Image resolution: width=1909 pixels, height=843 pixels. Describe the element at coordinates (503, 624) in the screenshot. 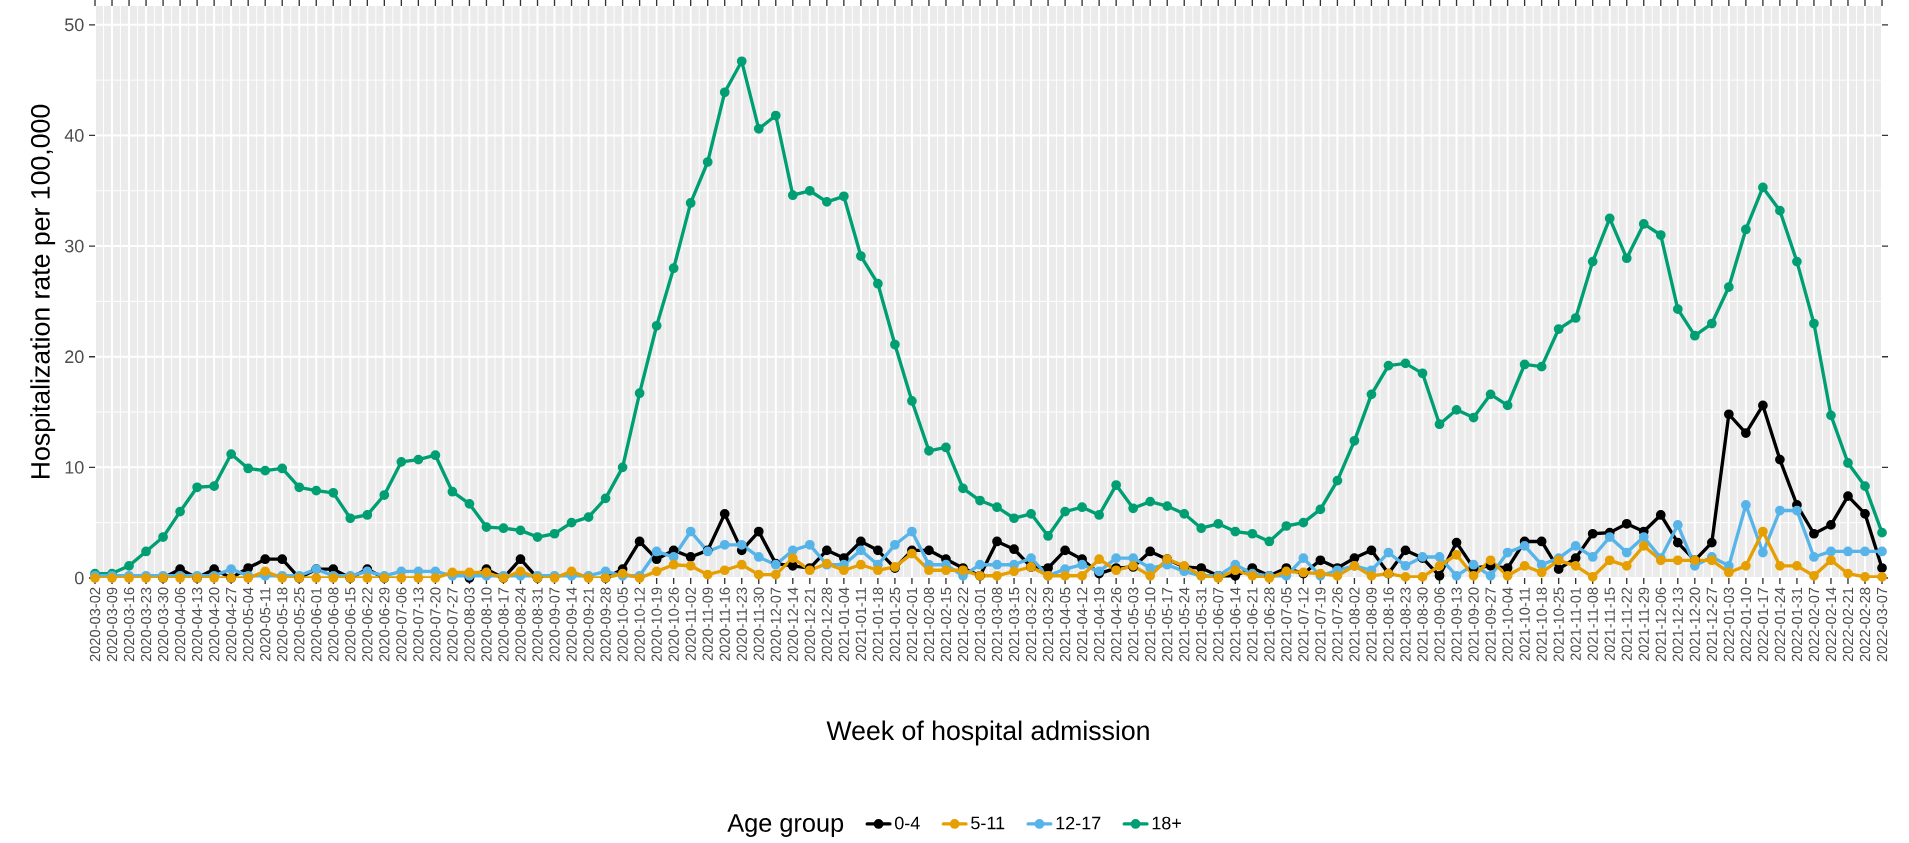

I see `x-tick-label: 2020-08-17` at that location.